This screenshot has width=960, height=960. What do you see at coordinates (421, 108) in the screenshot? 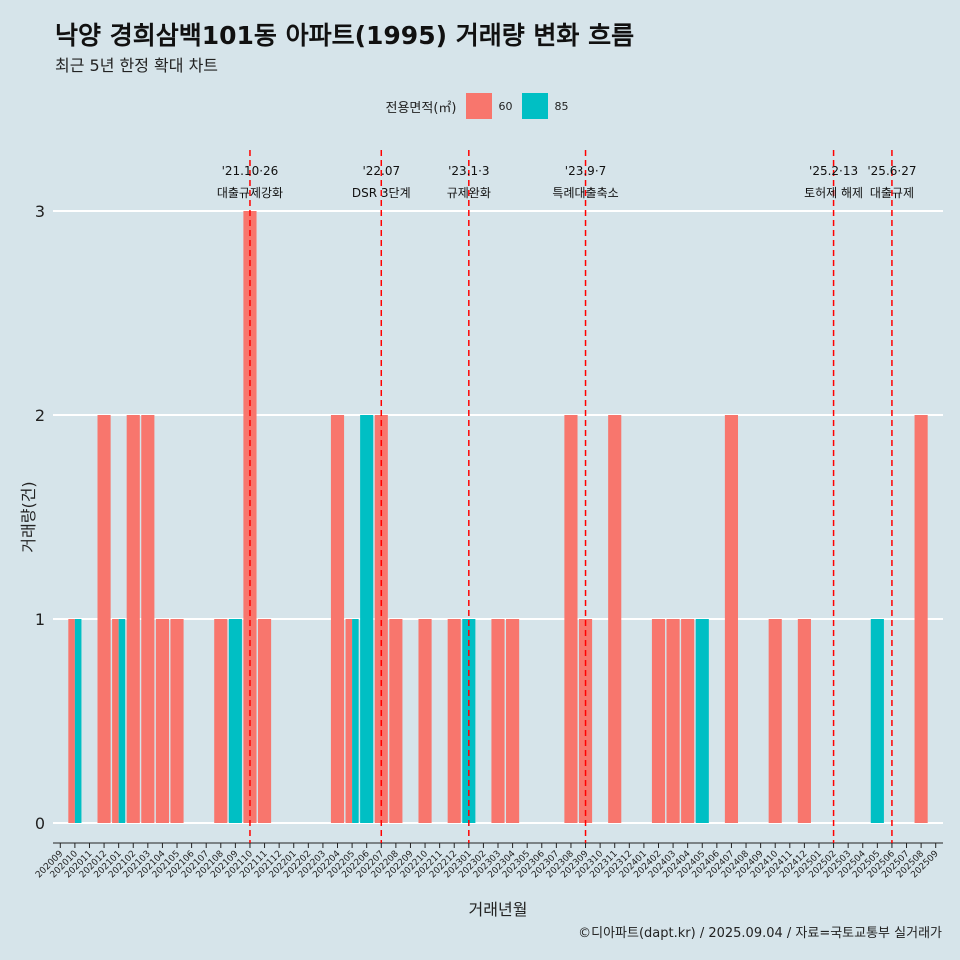
I see `legend-title: 전용면적(㎡)` at bounding box center [421, 108].